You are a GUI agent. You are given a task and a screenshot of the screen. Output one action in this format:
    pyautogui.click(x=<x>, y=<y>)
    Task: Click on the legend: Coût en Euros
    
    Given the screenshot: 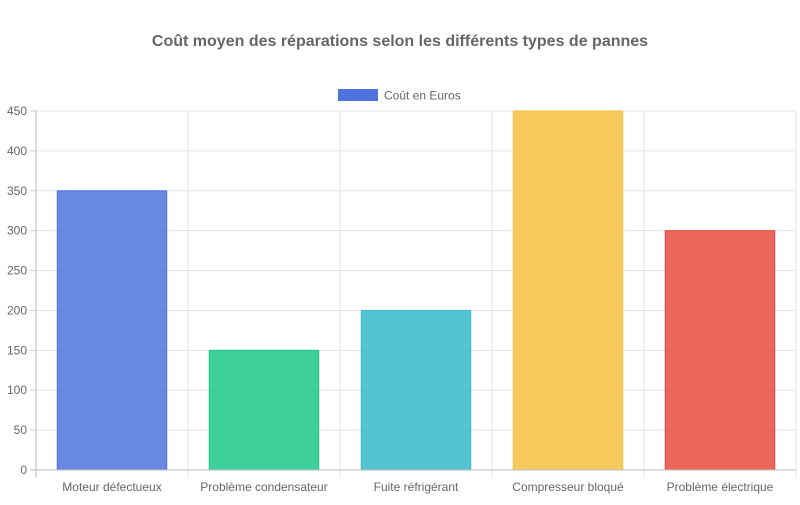 What is the action you would take?
    pyautogui.click(x=399, y=96)
    